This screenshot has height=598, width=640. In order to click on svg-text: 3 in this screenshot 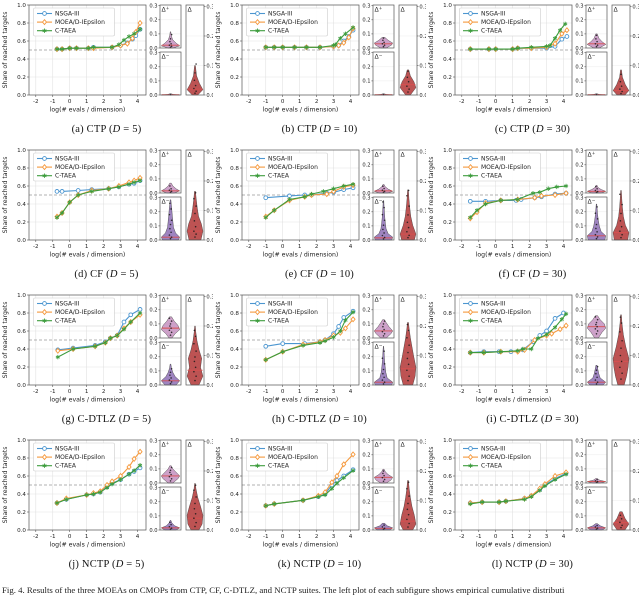, I will do `click(334, 102)`.